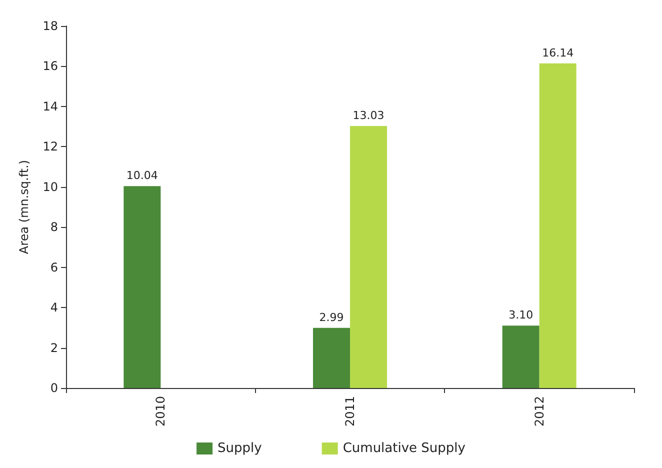  I want to click on x-tick-label: 2010, so click(161, 411).